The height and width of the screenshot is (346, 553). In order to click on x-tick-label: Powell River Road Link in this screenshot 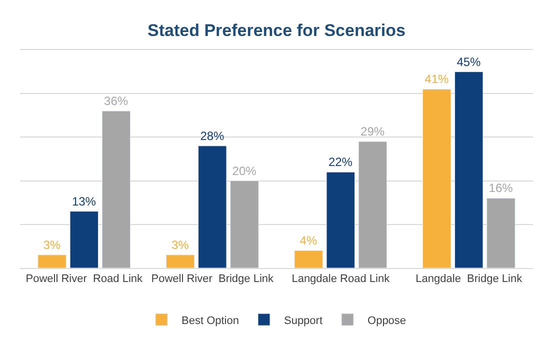, I will do `click(85, 279)`.